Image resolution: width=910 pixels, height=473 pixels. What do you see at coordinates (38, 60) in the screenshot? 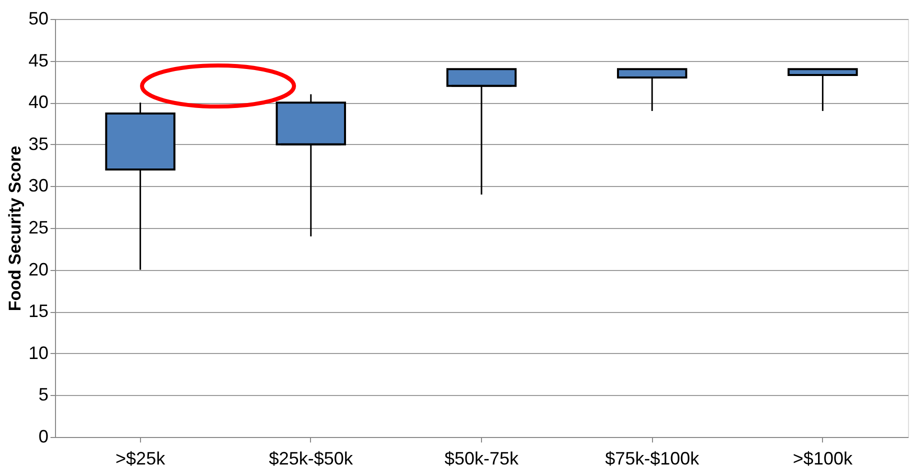
I see `y-tick-label: 45` at bounding box center [38, 60].